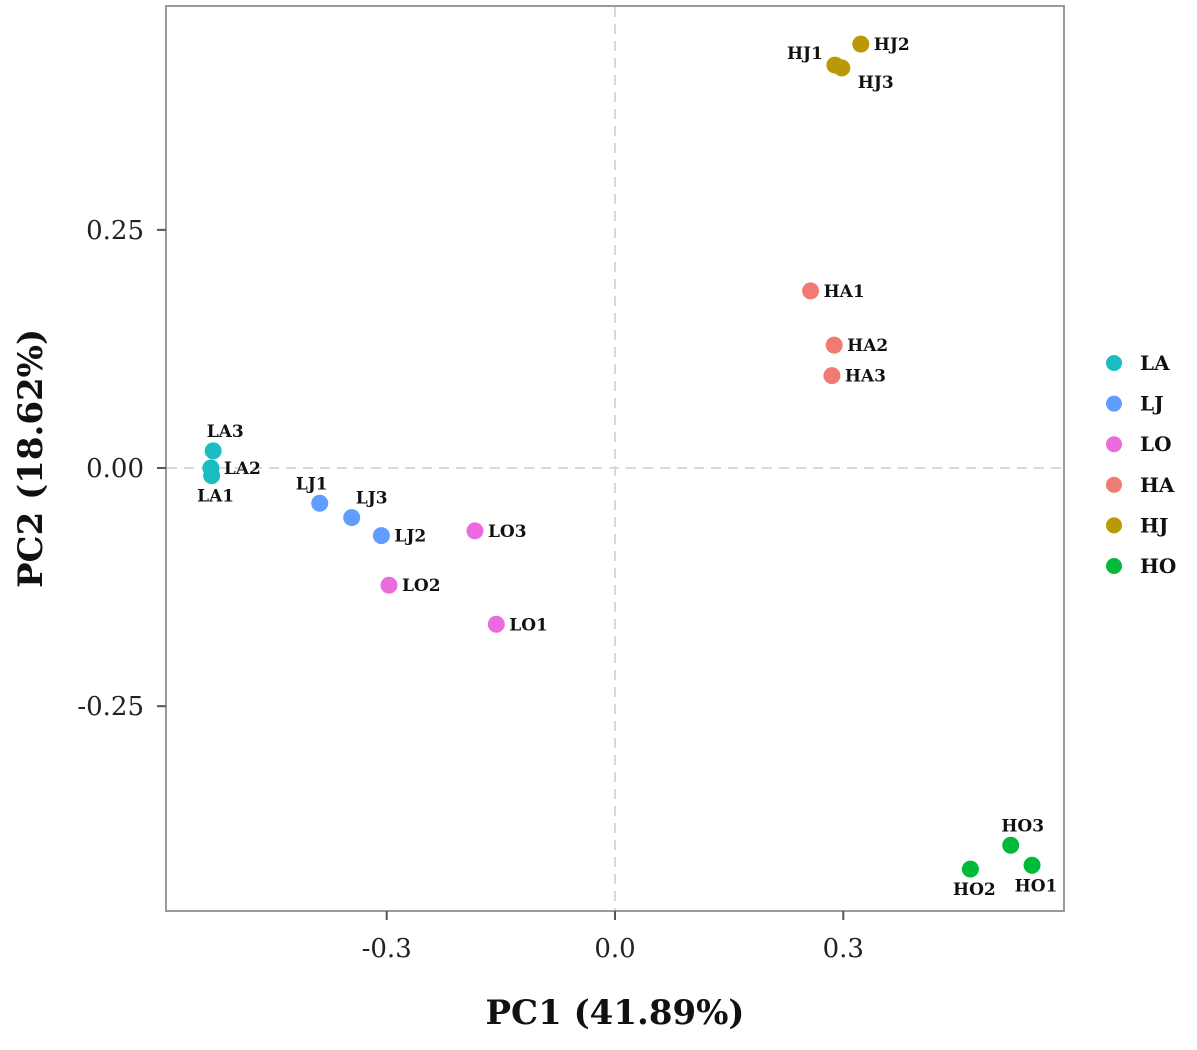  I want to click on data-point-lj1, so click(320, 503).